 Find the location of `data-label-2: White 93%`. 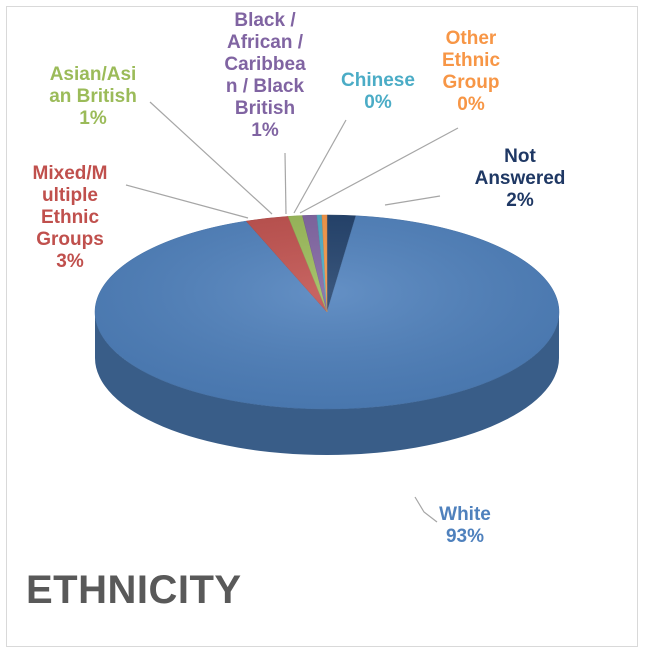

data-label-2: White 93% is located at coordinates (465, 525).